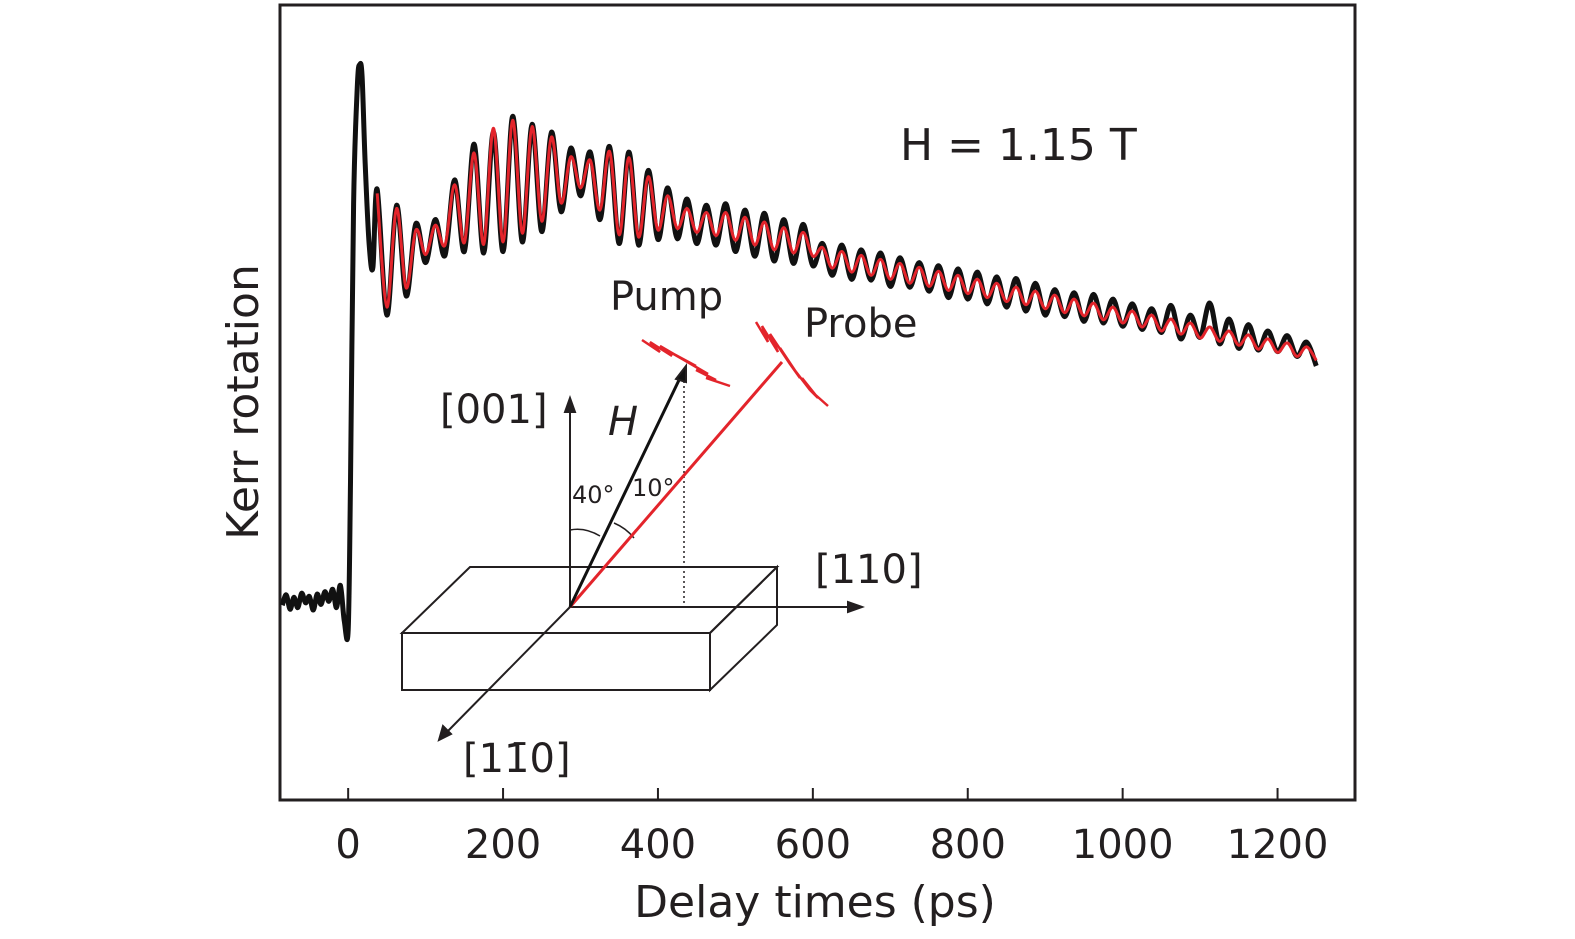 The width and height of the screenshot is (1575, 939). Describe the element at coordinates (243, 402) in the screenshot. I see `y-axis-label: Kerr rotation` at that location.